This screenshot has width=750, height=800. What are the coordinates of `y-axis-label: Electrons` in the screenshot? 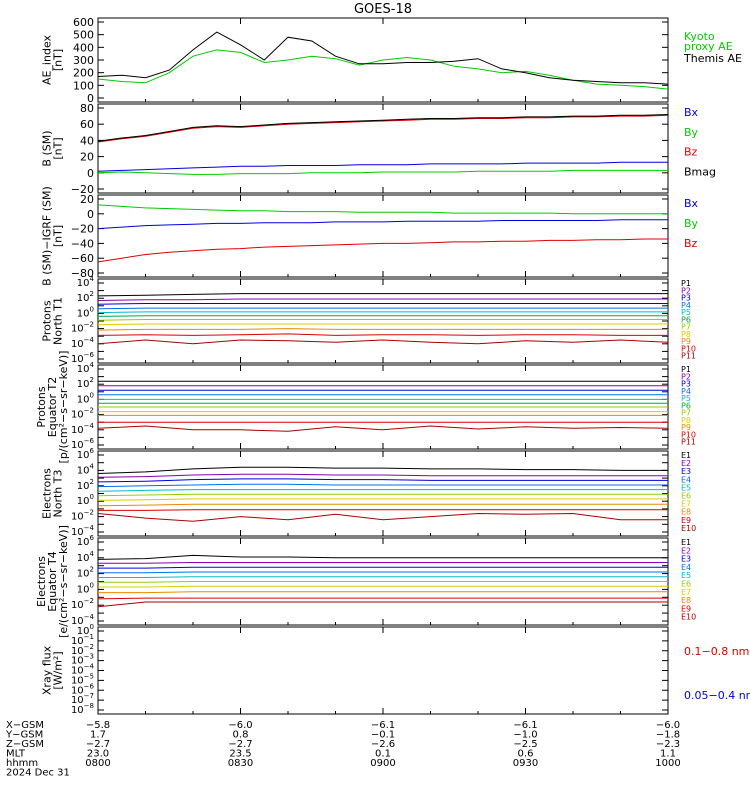 It's located at (47, 493).